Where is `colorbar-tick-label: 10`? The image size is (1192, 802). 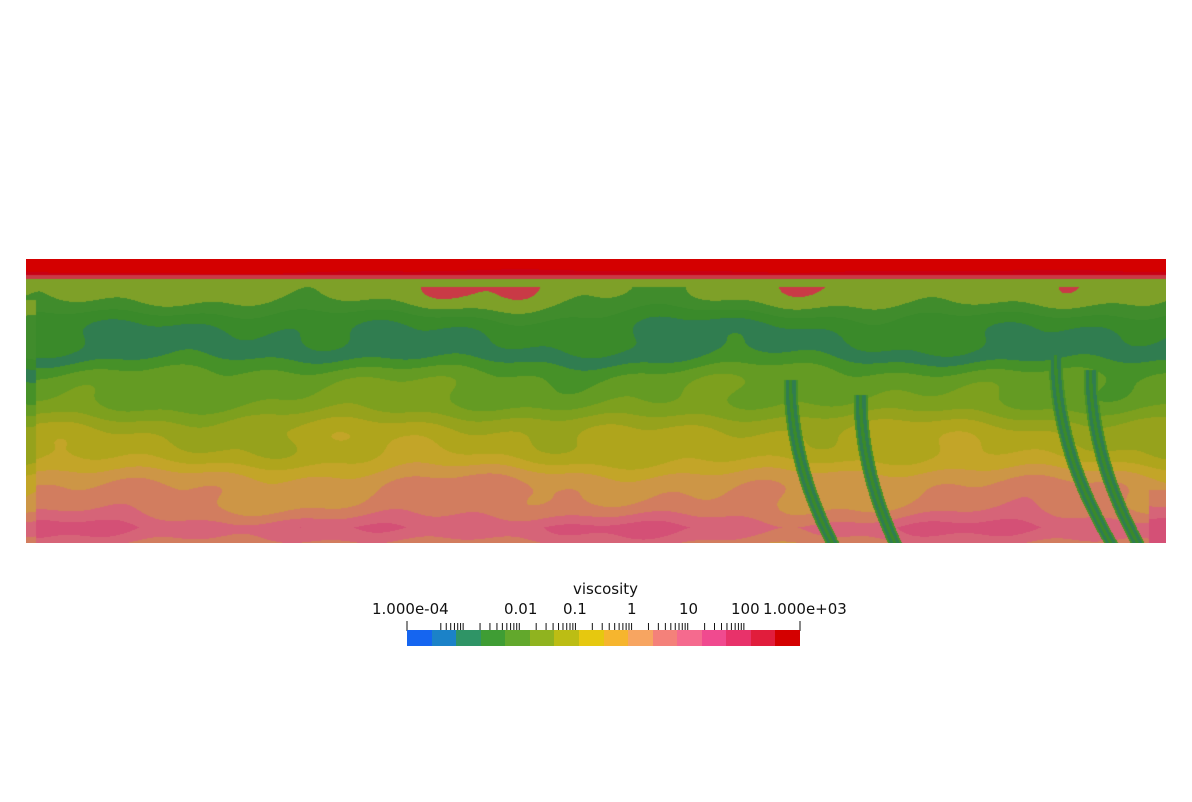
colorbar-tick-label: 10 is located at coordinates (689, 609).